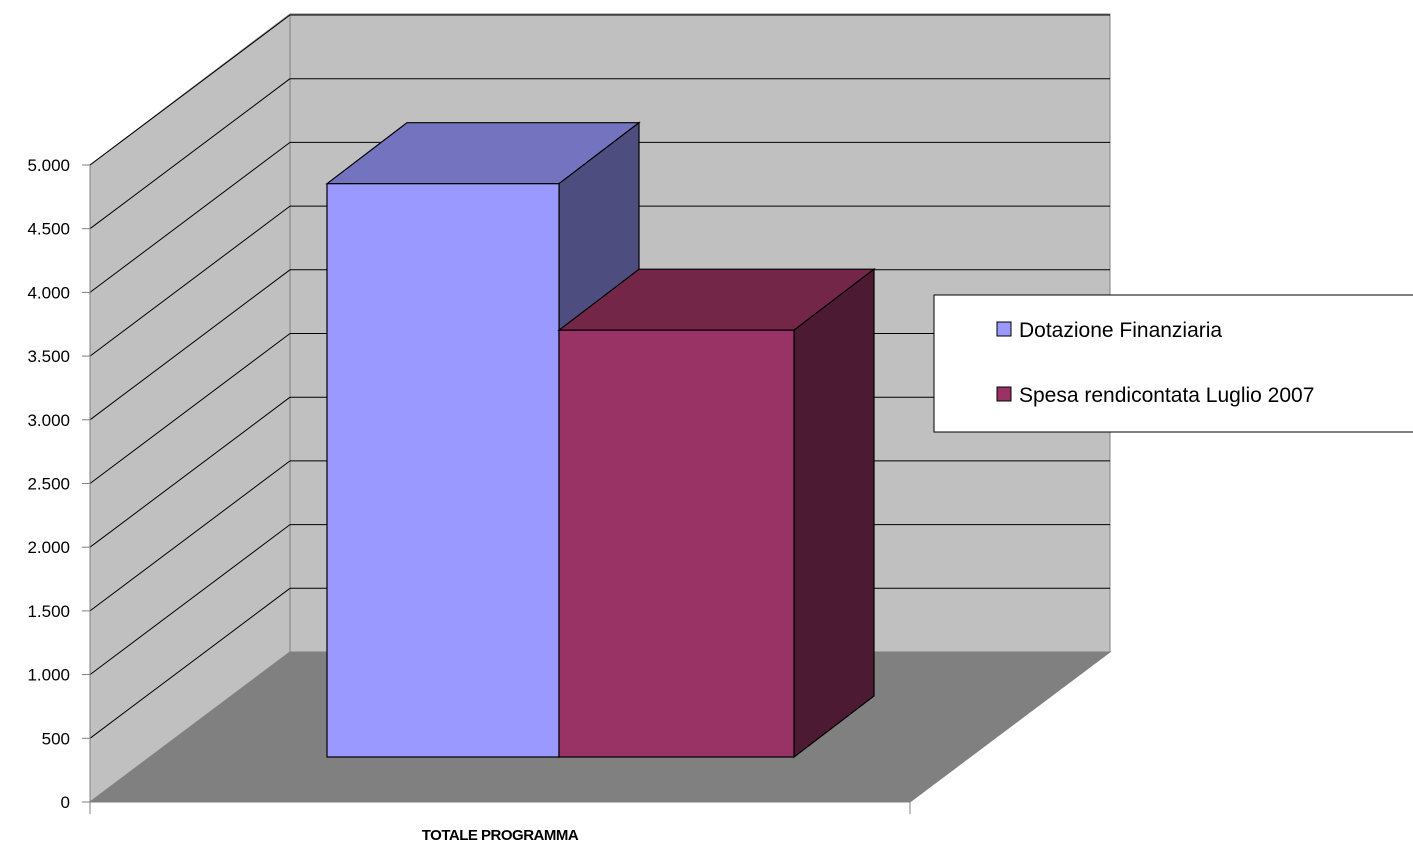  What do you see at coordinates (500, 822) in the screenshot?
I see `x-axis: TOTALE PROGRAMMA` at bounding box center [500, 822].